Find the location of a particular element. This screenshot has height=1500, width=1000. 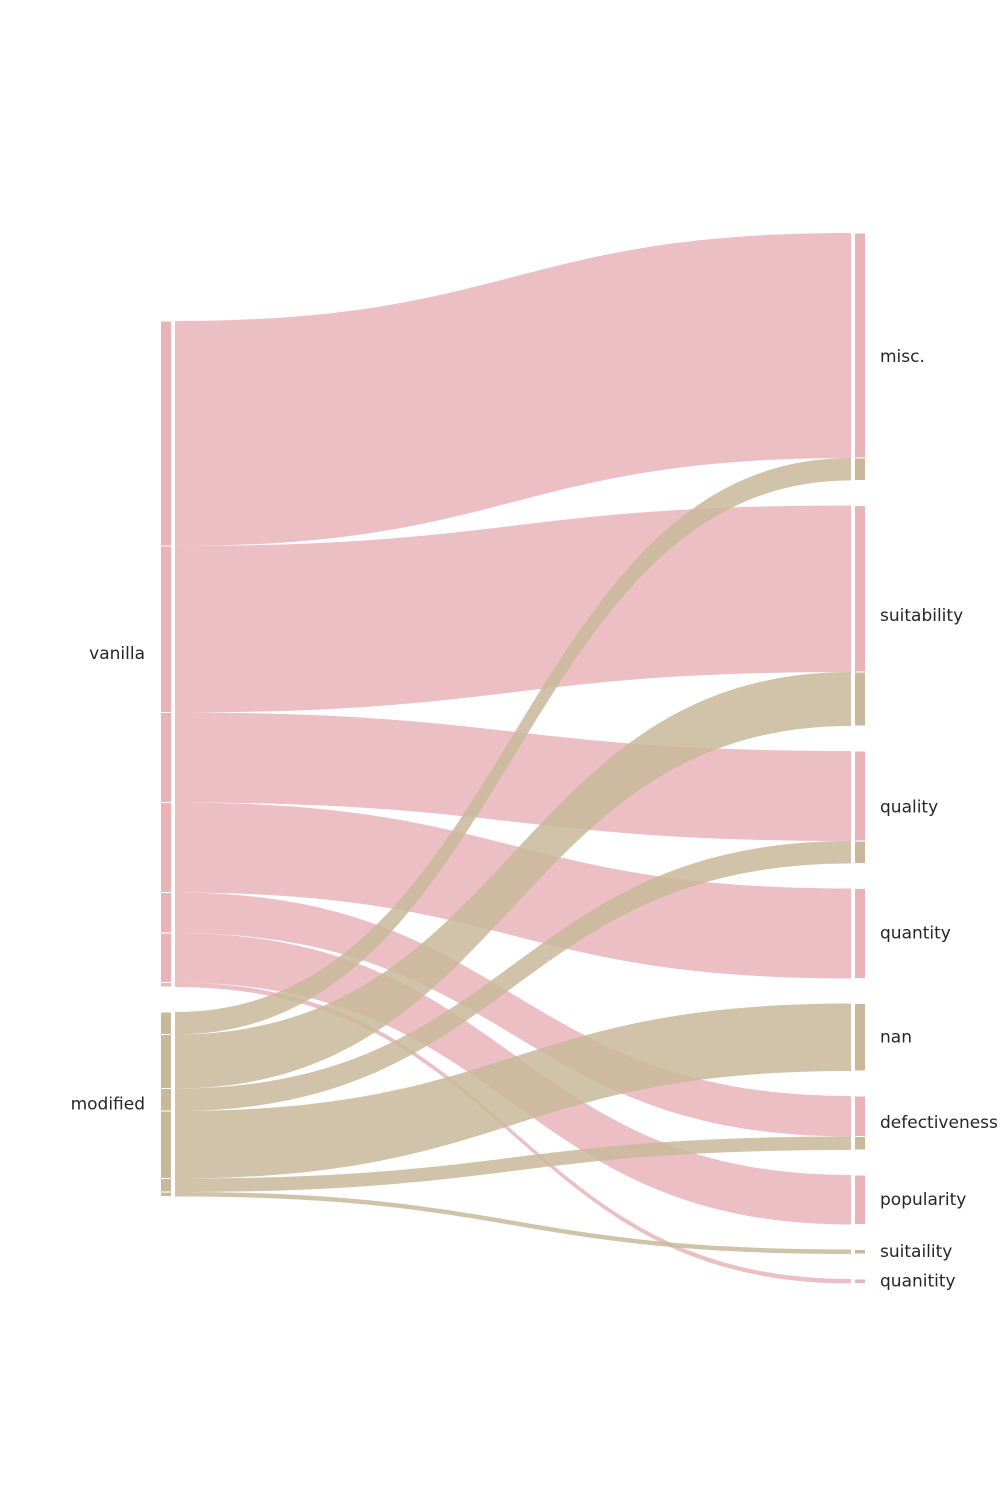

node-label-nan: nan is located at coordinates (896, 1037).